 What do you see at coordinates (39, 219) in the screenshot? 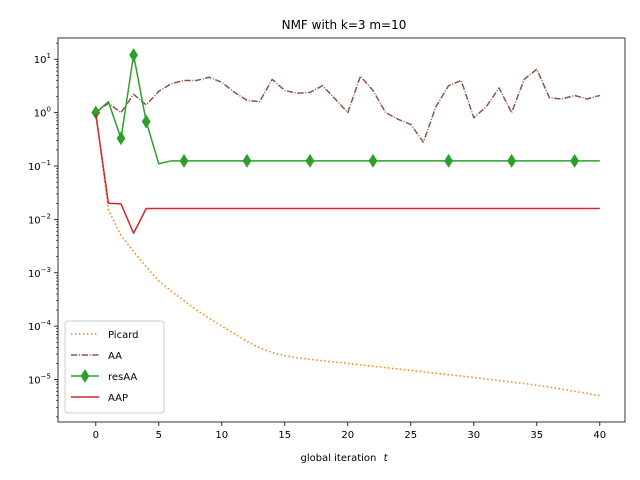
I see `y-tick-label: 10⁻²` at bounding box center [39, 219].